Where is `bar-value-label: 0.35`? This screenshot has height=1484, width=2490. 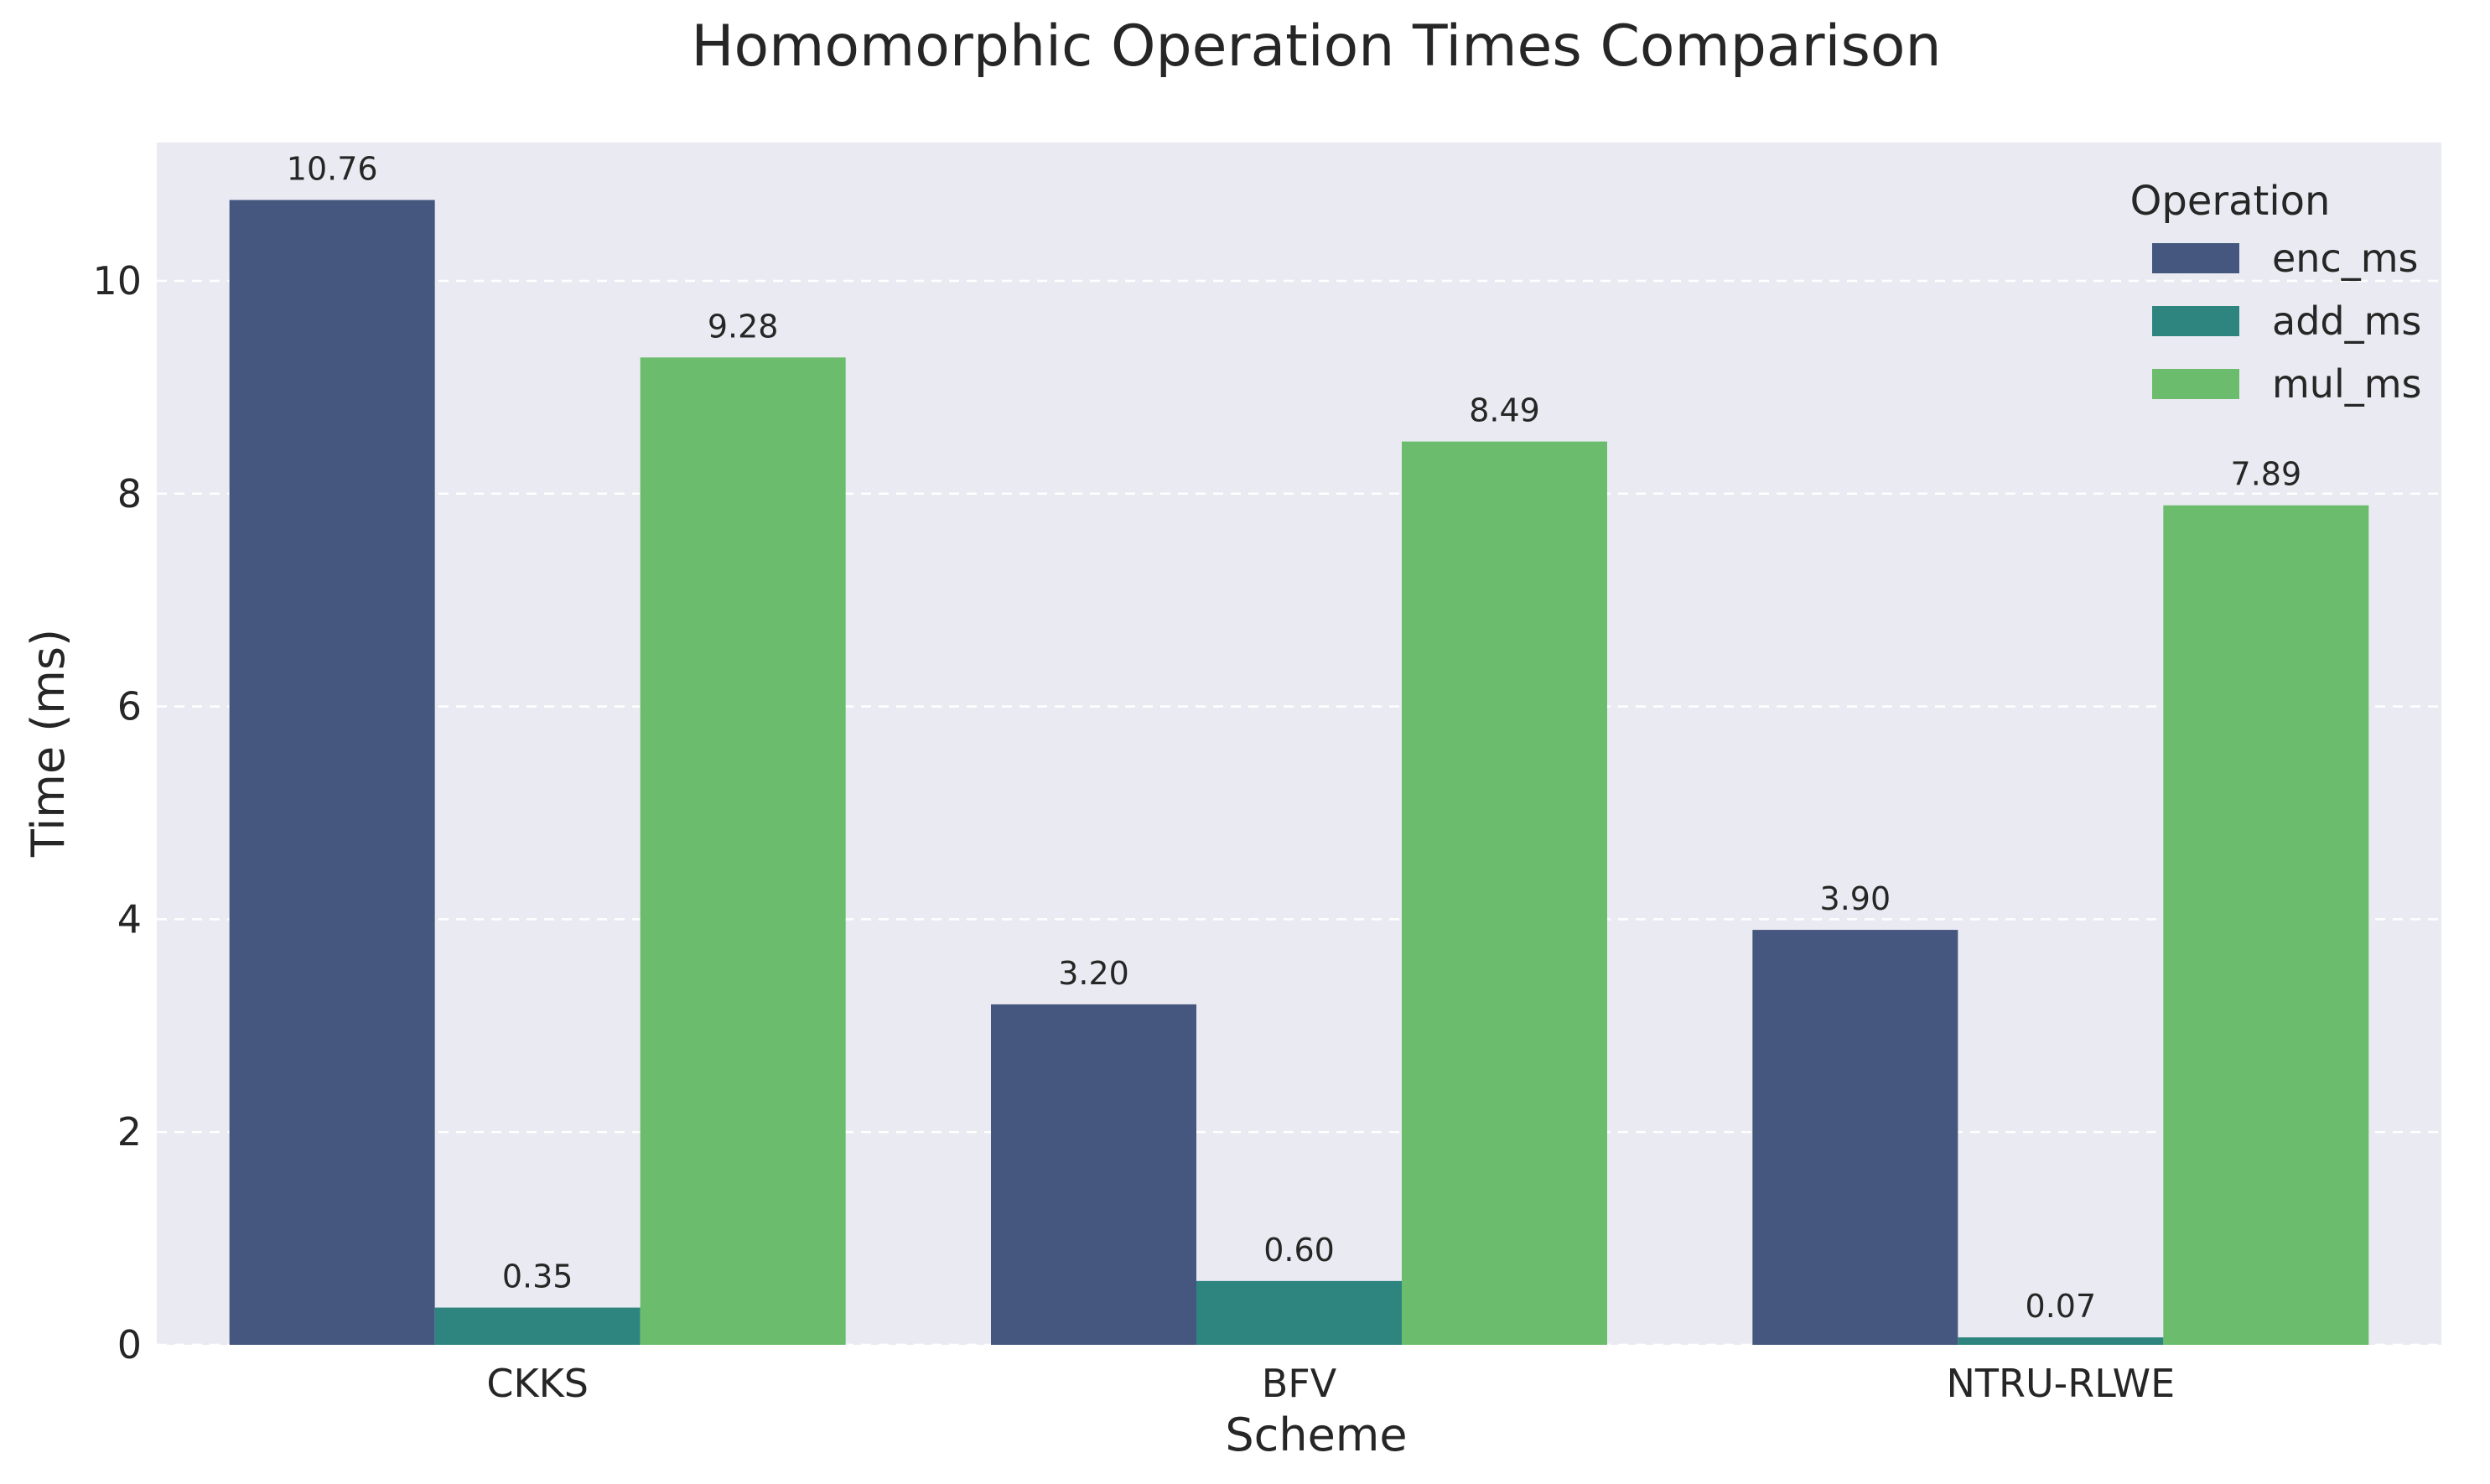
bar-value-label: 0.35 is located at coordinates (537, 1276).